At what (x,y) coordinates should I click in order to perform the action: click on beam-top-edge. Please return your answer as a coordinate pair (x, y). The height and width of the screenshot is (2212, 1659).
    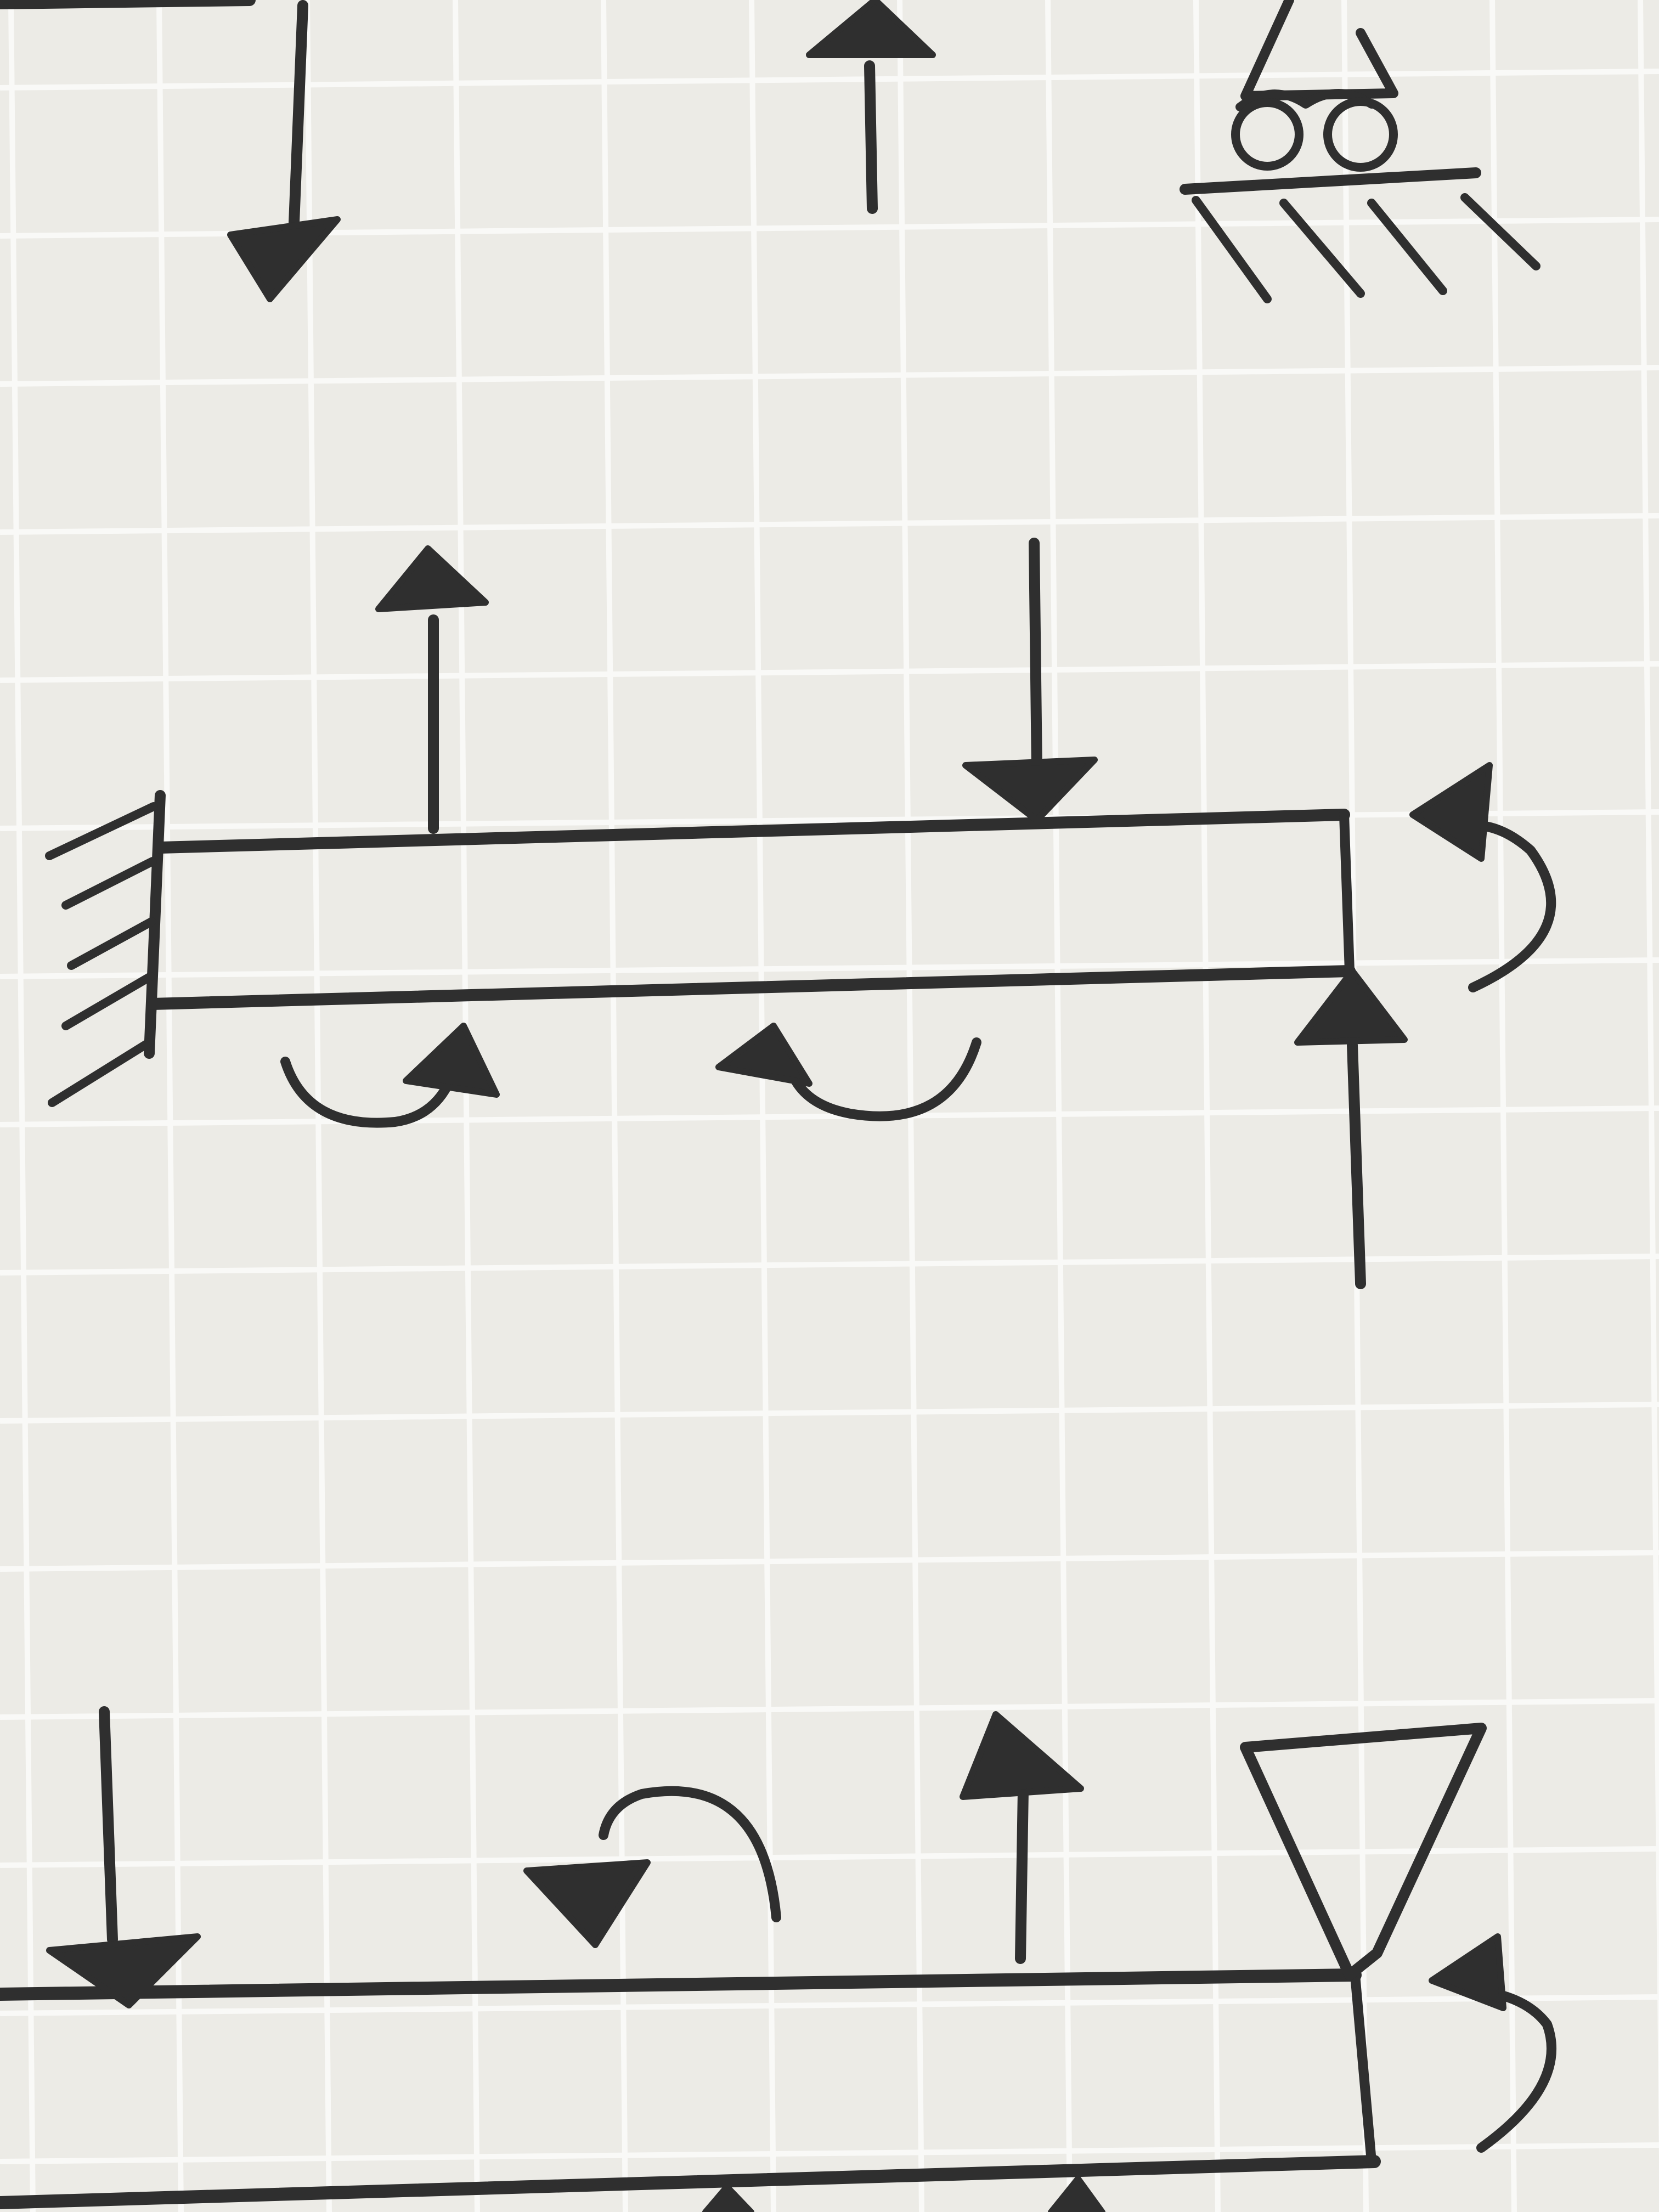
    Looking at the image, I should click on (128, 4).